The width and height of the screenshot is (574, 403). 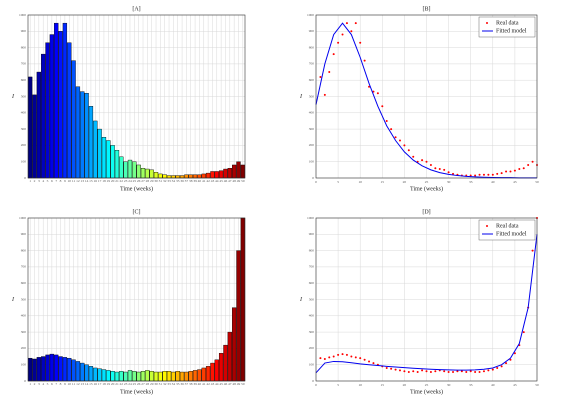 I want to click on y-tick-label: 500, so click(x=312, y=299).